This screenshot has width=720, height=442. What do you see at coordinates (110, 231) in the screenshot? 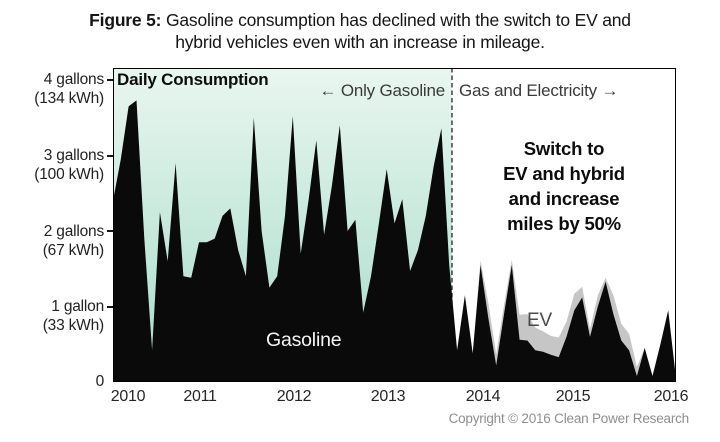
I see `y-tick-2gal` at bounding box center [110, 231].